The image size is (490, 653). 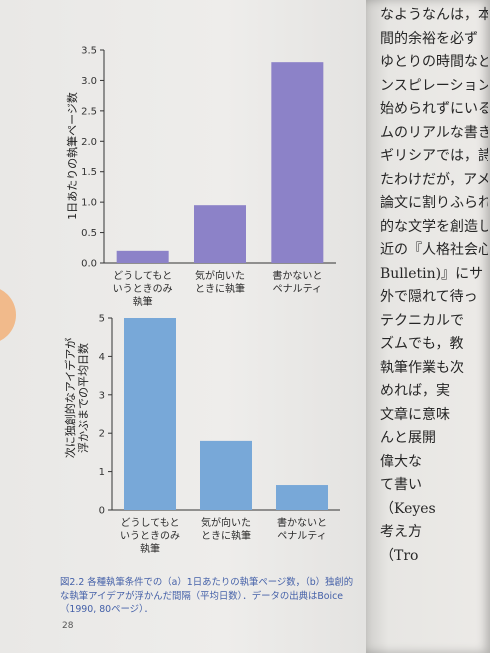 I want to click on right-page-line: 的な文学を創造し, so click(x=434, y=226).